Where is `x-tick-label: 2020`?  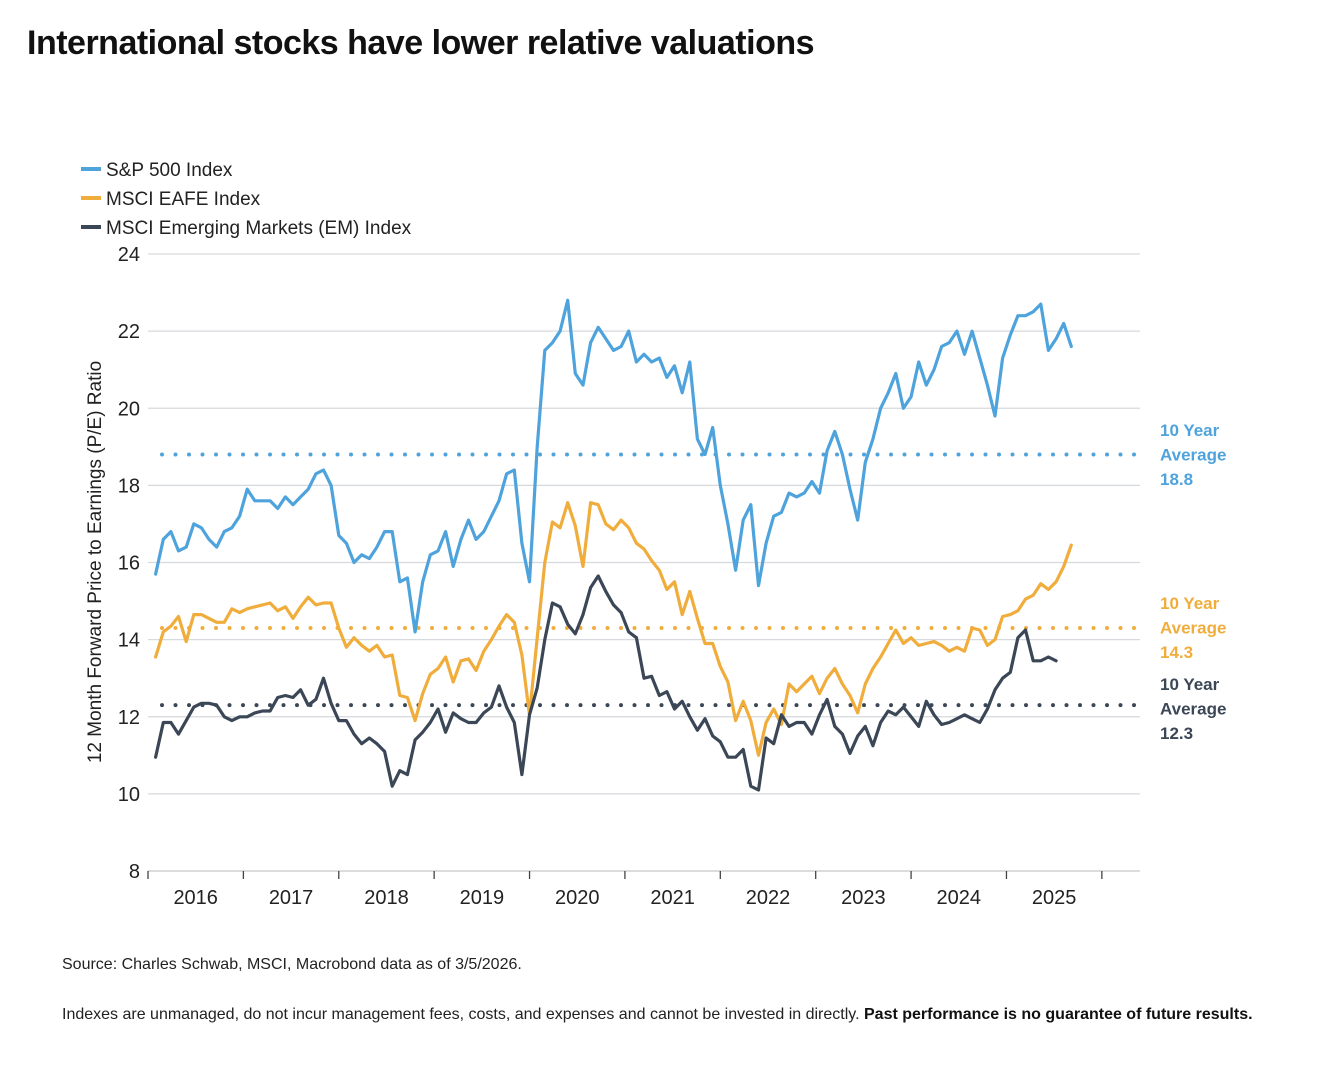 x-tick-label: 2020 is located at coordinates (577, 898).